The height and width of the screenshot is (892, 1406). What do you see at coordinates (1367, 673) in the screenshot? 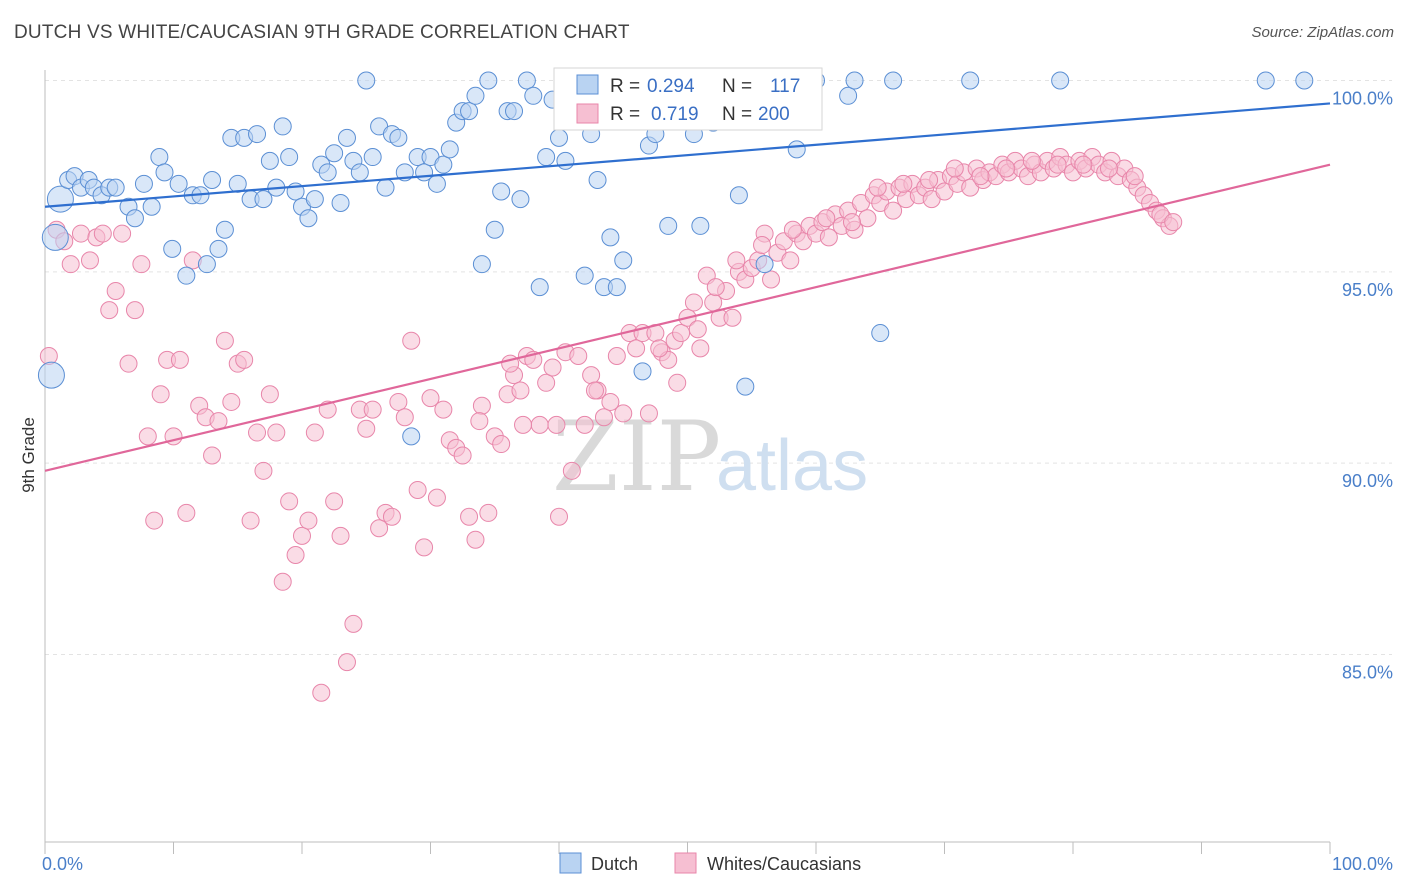
I see `y-tick-label: 85.0%` at bounding box center [1367, 673].